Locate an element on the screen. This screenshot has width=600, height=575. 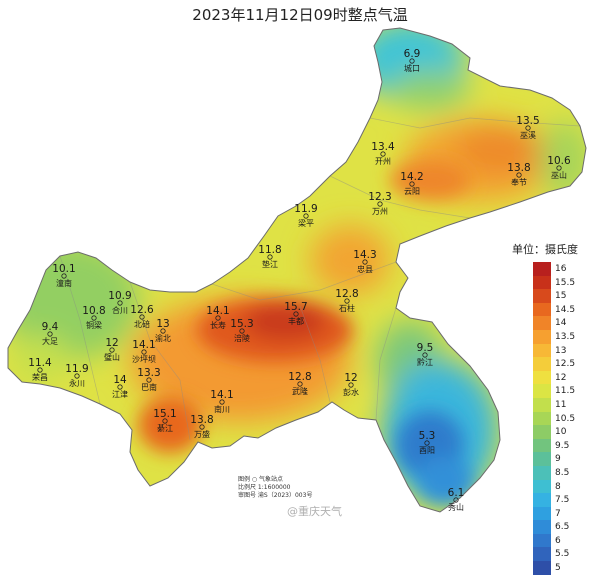
legend-label: 10 is located at coordinates (561, 432).